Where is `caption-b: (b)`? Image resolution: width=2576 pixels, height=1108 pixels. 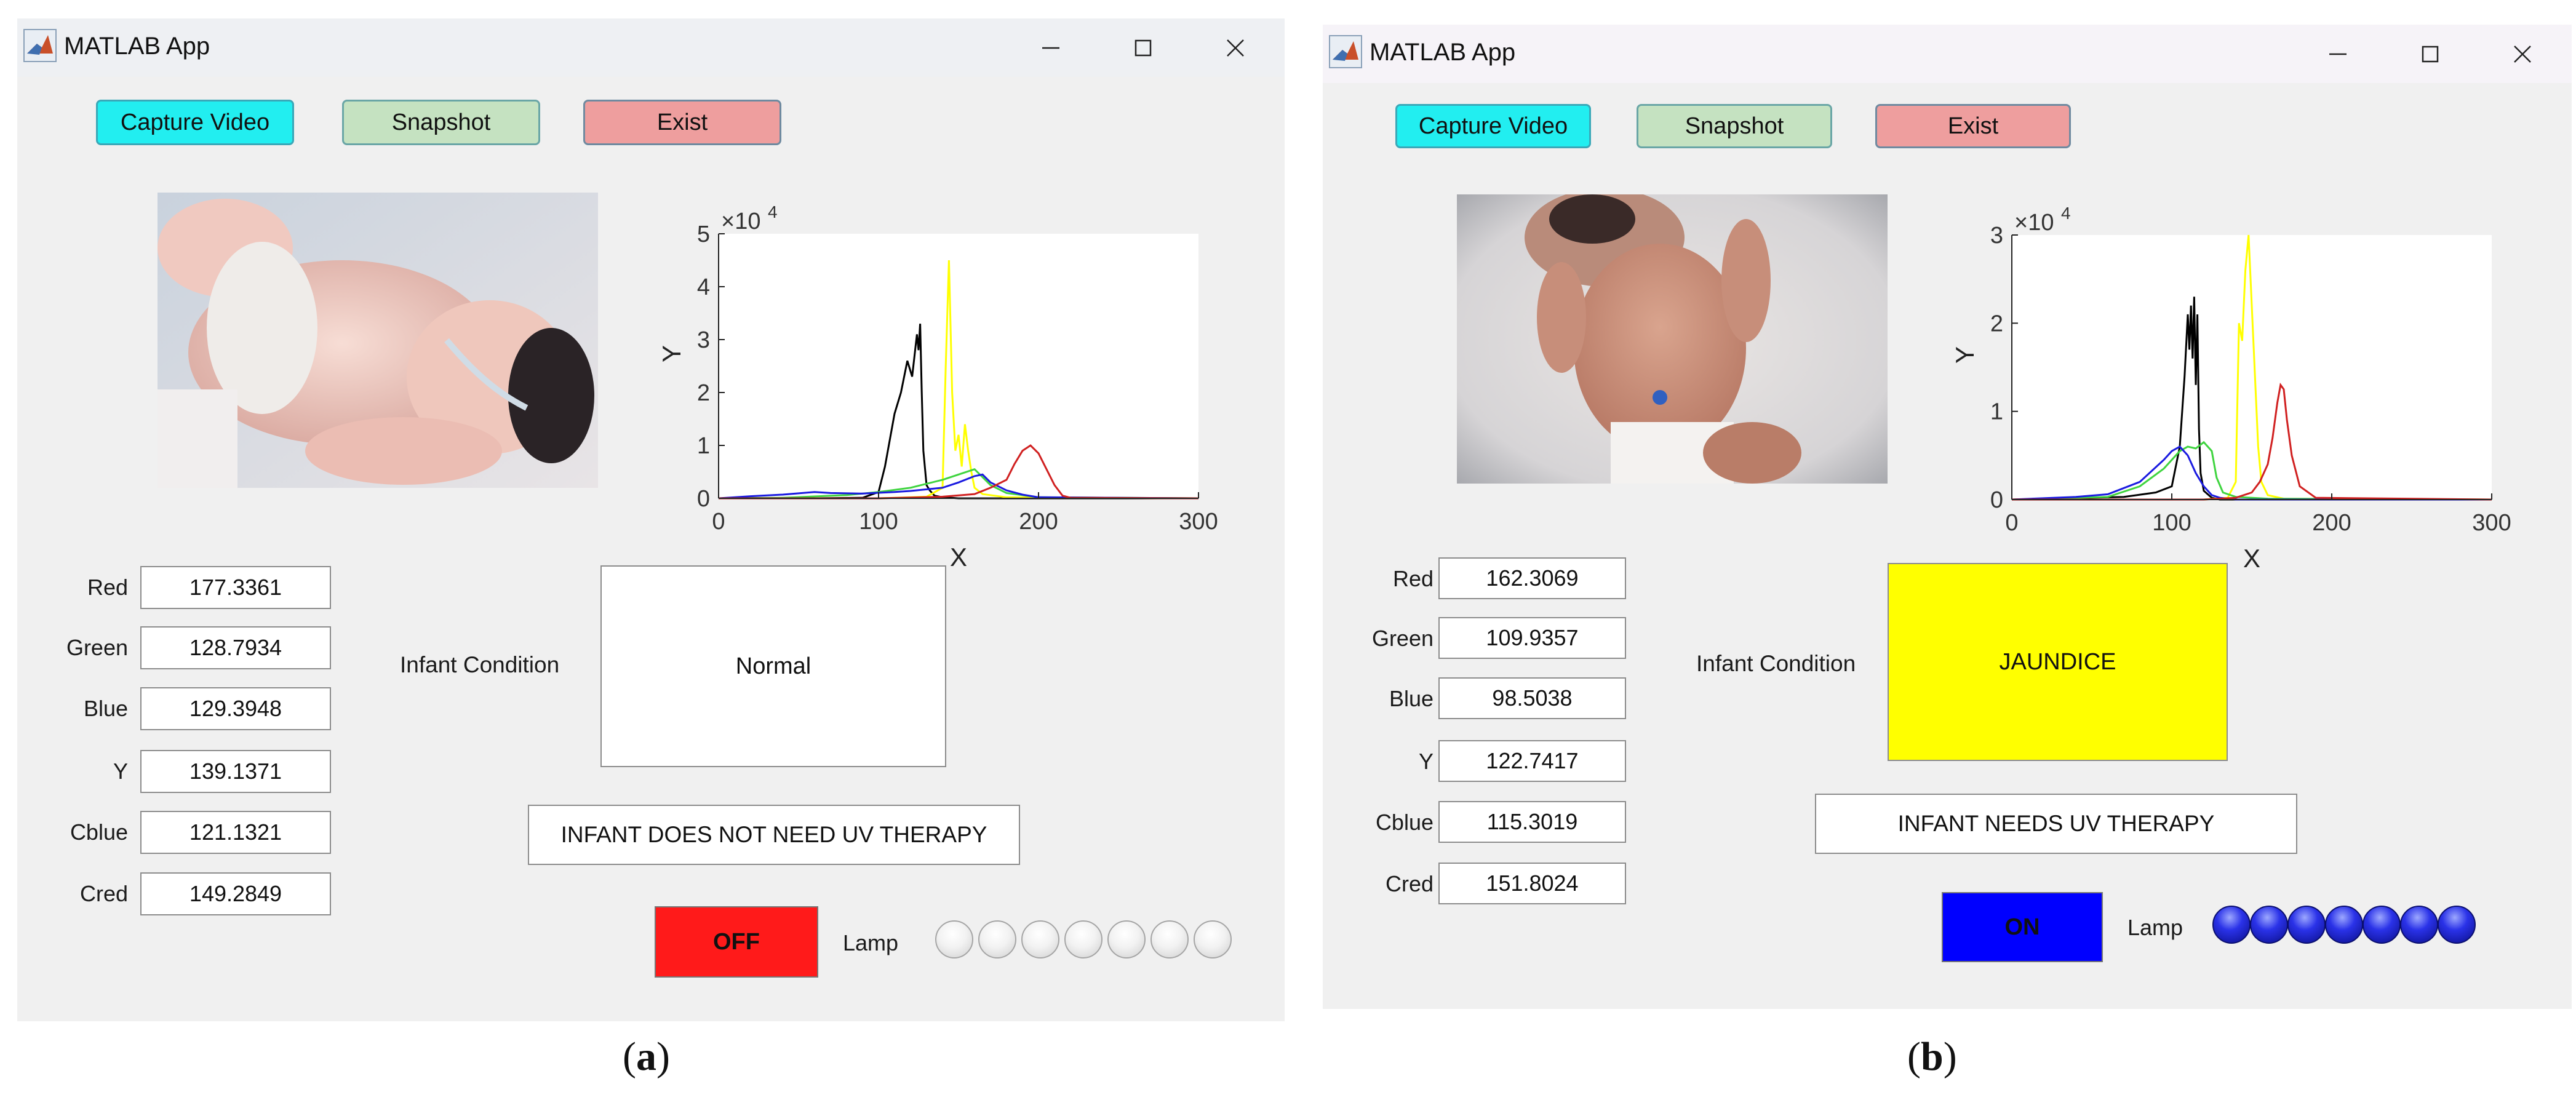 caption-b: (b) is located at coordinates (1932, 1057).